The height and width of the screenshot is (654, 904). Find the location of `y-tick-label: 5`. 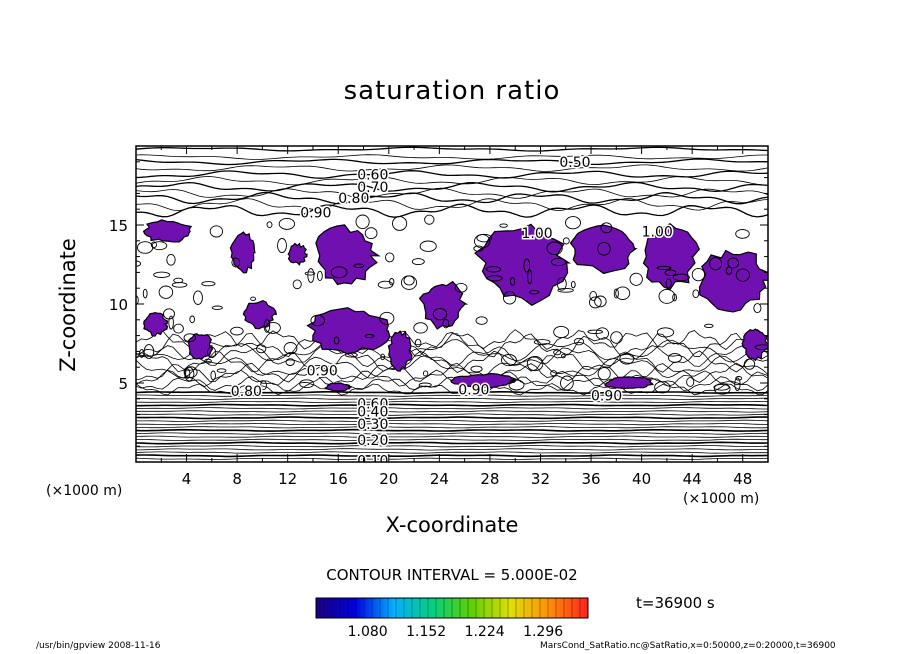

y-tick-label: 5 is located at coordinates (123, 384).